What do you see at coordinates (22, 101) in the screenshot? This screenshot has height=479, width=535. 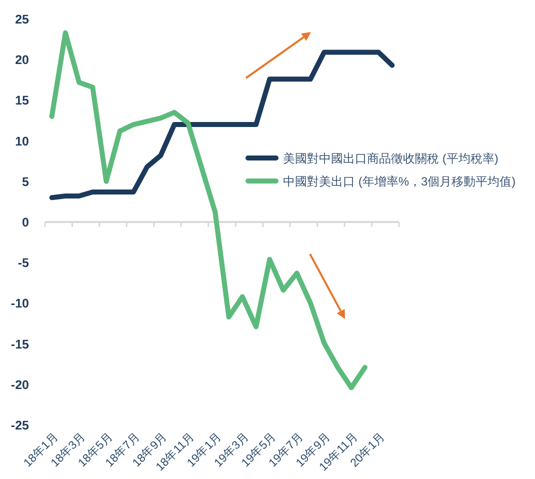 I see `y-tick-label: 15` at bounding box center [22, 101].